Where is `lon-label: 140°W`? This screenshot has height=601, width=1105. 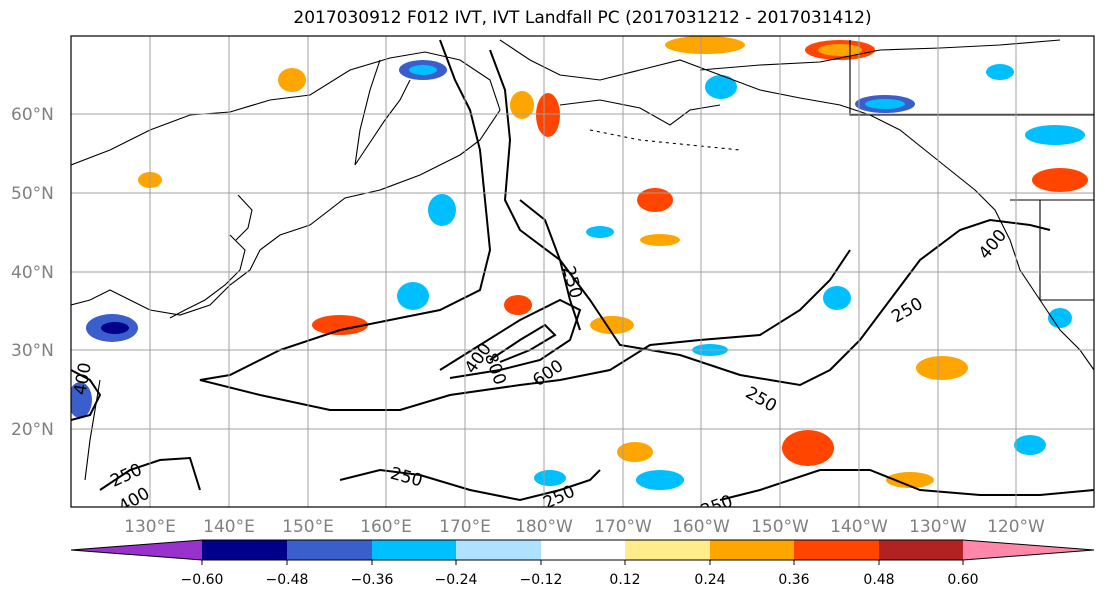
lon-label: 140°W is located at coordinates (859, 527).